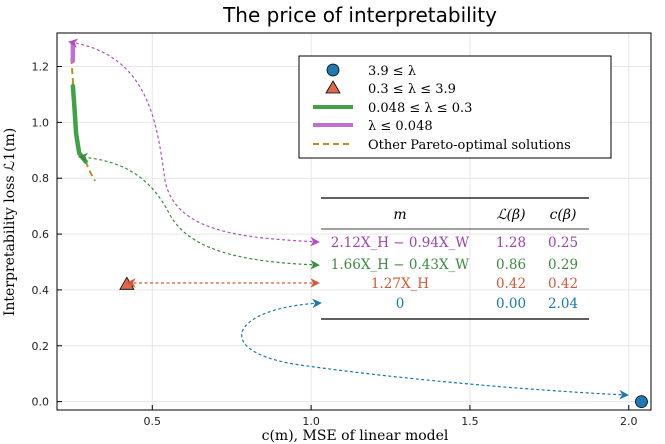  Describe the element at coordinates (400, 265) in the screenshot. I see `table-cell-m-1: 1.66X_H − 0.43X_W` at that location.